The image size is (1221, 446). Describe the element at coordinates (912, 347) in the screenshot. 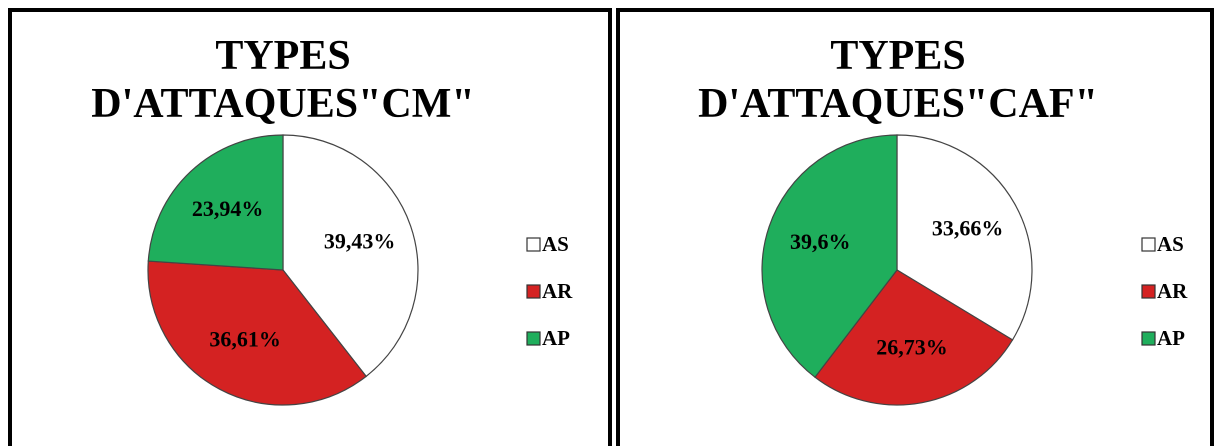

I see `data-label: 26,73%` at that location.